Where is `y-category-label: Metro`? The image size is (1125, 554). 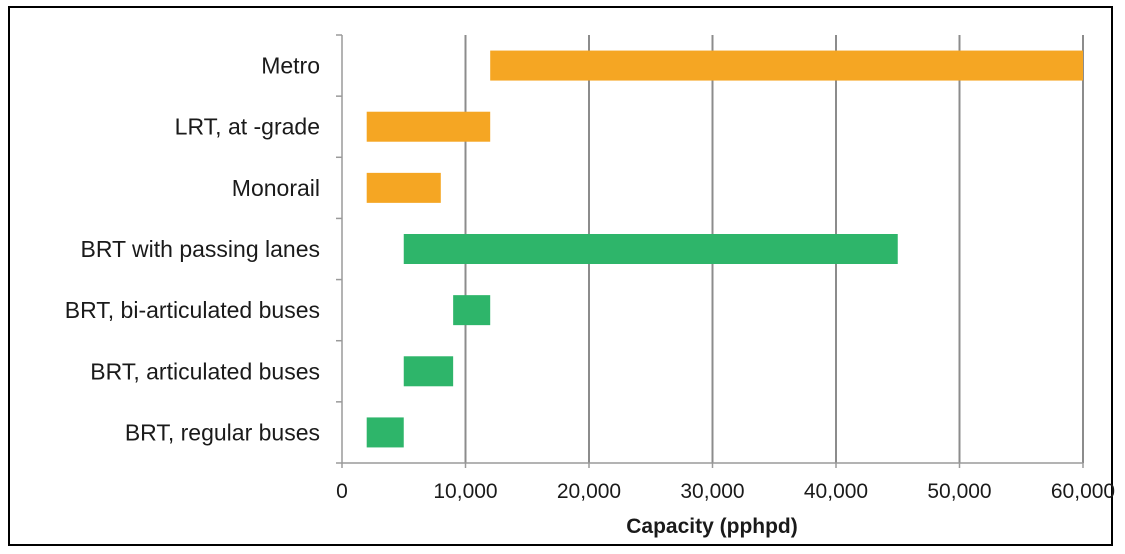
y-category-label: Metro is located at coordinates (290, 66).